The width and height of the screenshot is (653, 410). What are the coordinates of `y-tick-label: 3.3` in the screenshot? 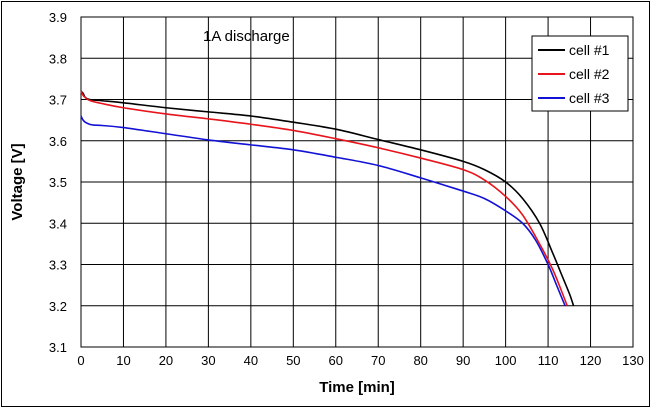 It's located at (58, 265).